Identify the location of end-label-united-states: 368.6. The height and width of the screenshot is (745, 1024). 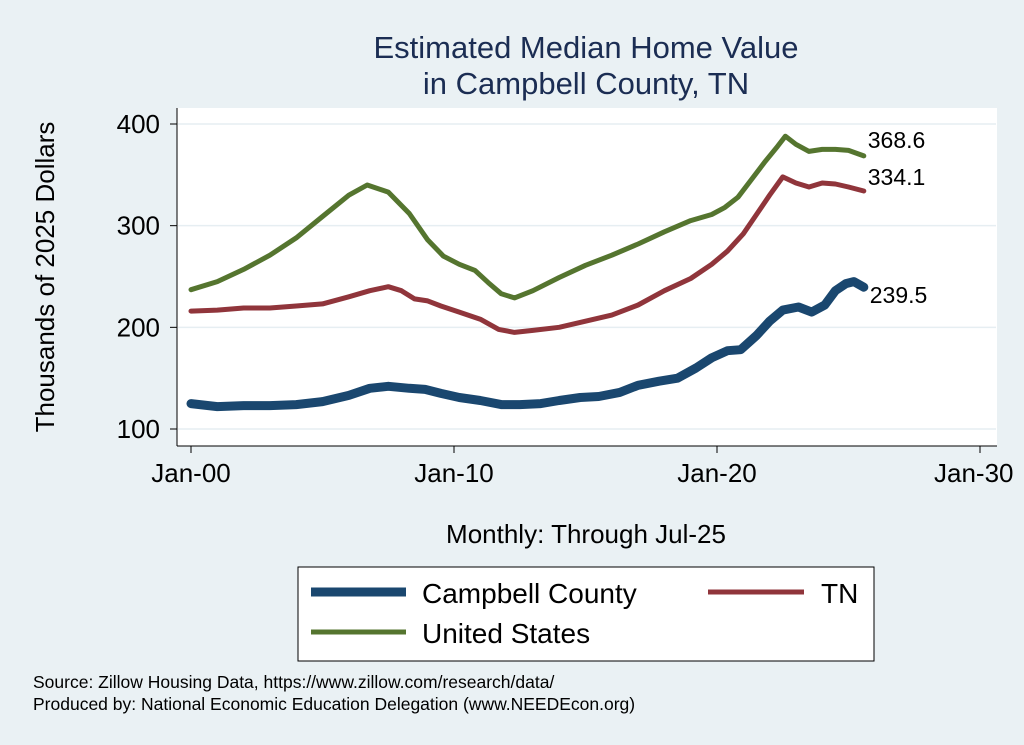
(897, 140).